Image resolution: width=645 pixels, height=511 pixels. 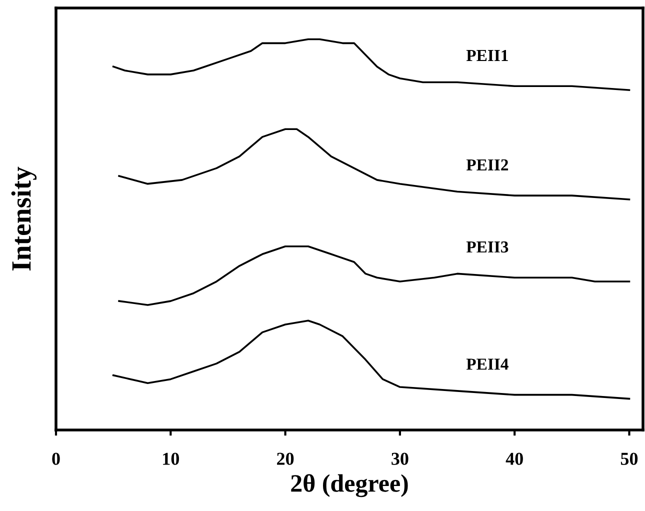 What do you see at coordinates (349, 486) in the screenshot?
I see `x-axis-title: 2θ (degree)` at bounding box center [349, 486].